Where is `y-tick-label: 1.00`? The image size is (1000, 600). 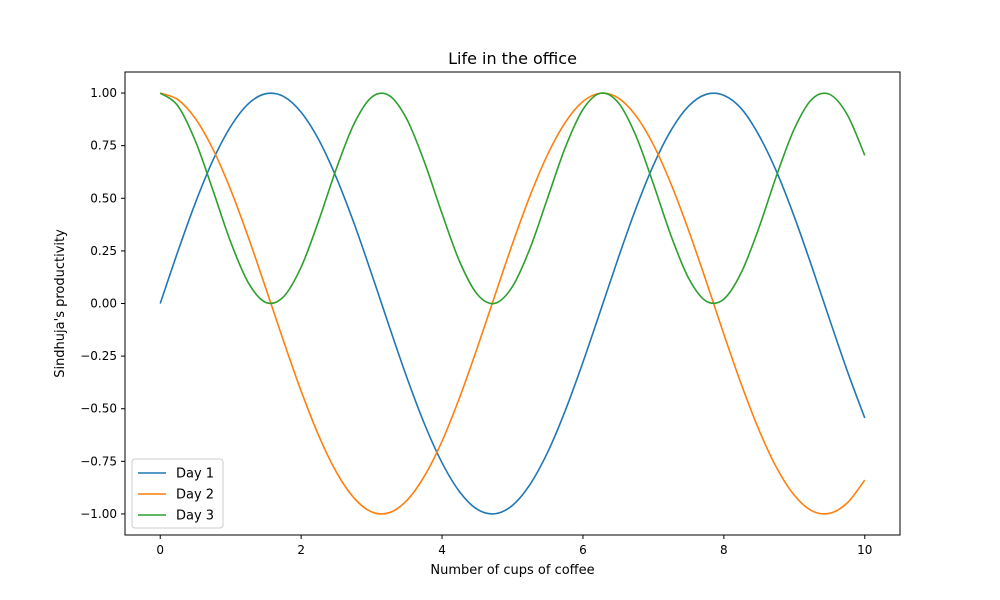
y-tick-label: 1.00 is located at coordinates (103, 93).